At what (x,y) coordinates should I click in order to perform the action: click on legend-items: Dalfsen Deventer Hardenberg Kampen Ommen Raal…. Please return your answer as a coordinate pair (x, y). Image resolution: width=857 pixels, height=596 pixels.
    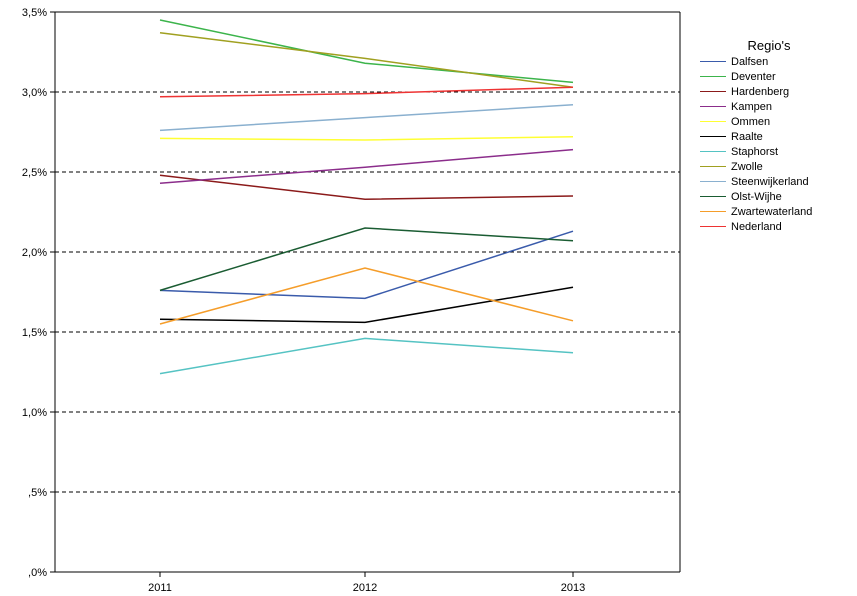
    Looking at the image, I should click on (775, 144).